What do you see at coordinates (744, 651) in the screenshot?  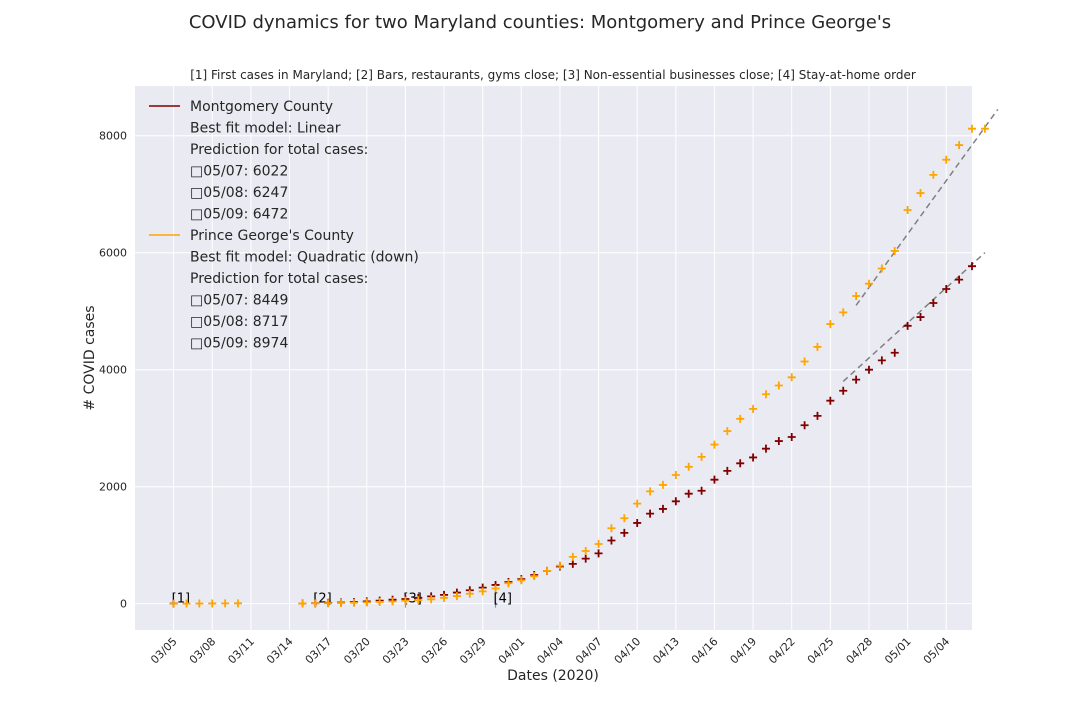 I see `x-tick-label: 04/19` at bounding box center [744, 651].